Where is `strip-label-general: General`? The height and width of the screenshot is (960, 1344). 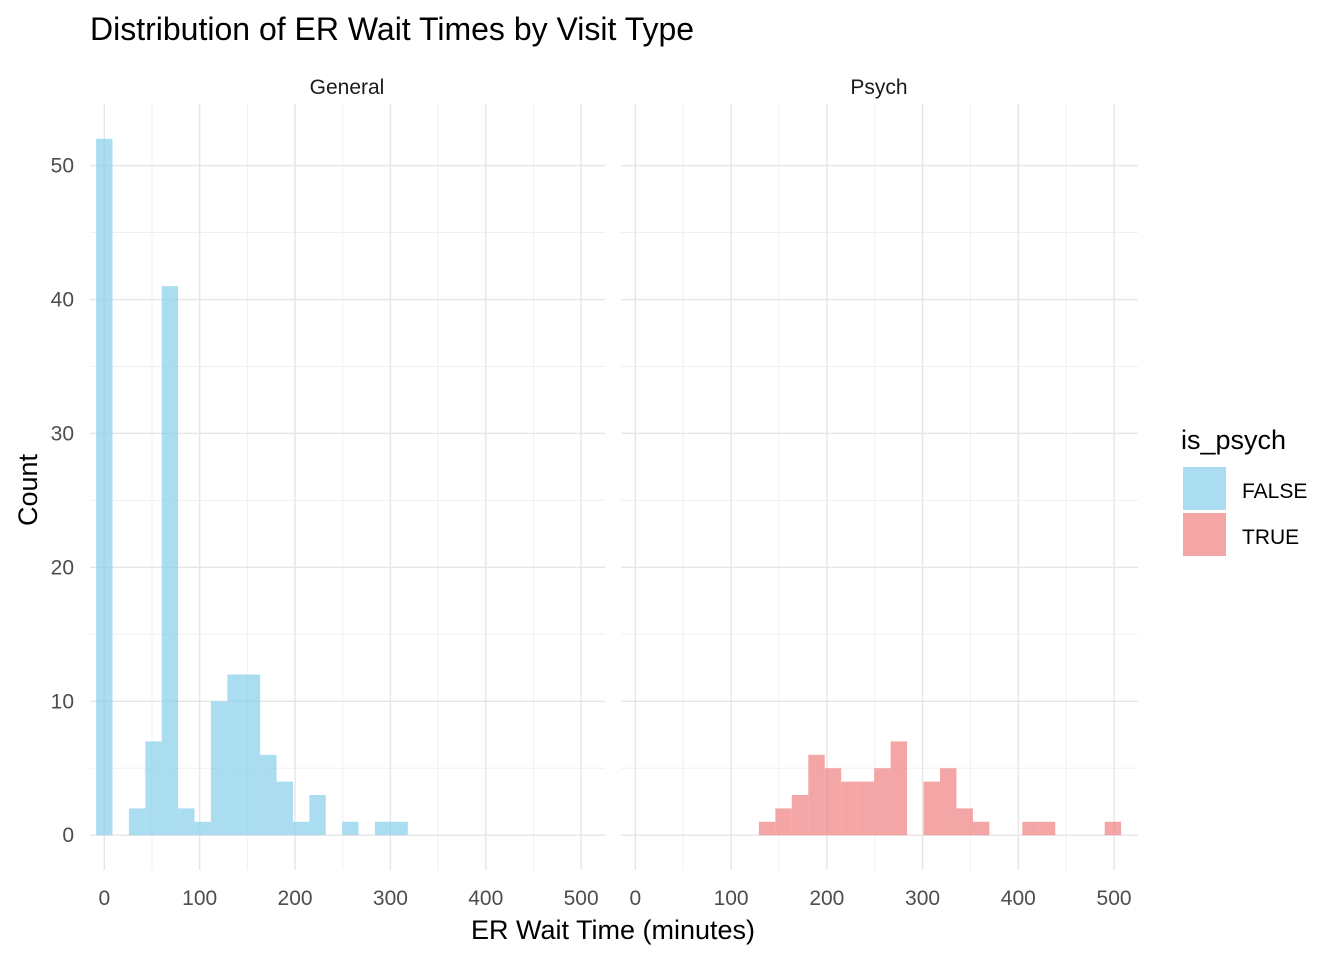 strip-label-general: General is located at coordinates (347, 87).